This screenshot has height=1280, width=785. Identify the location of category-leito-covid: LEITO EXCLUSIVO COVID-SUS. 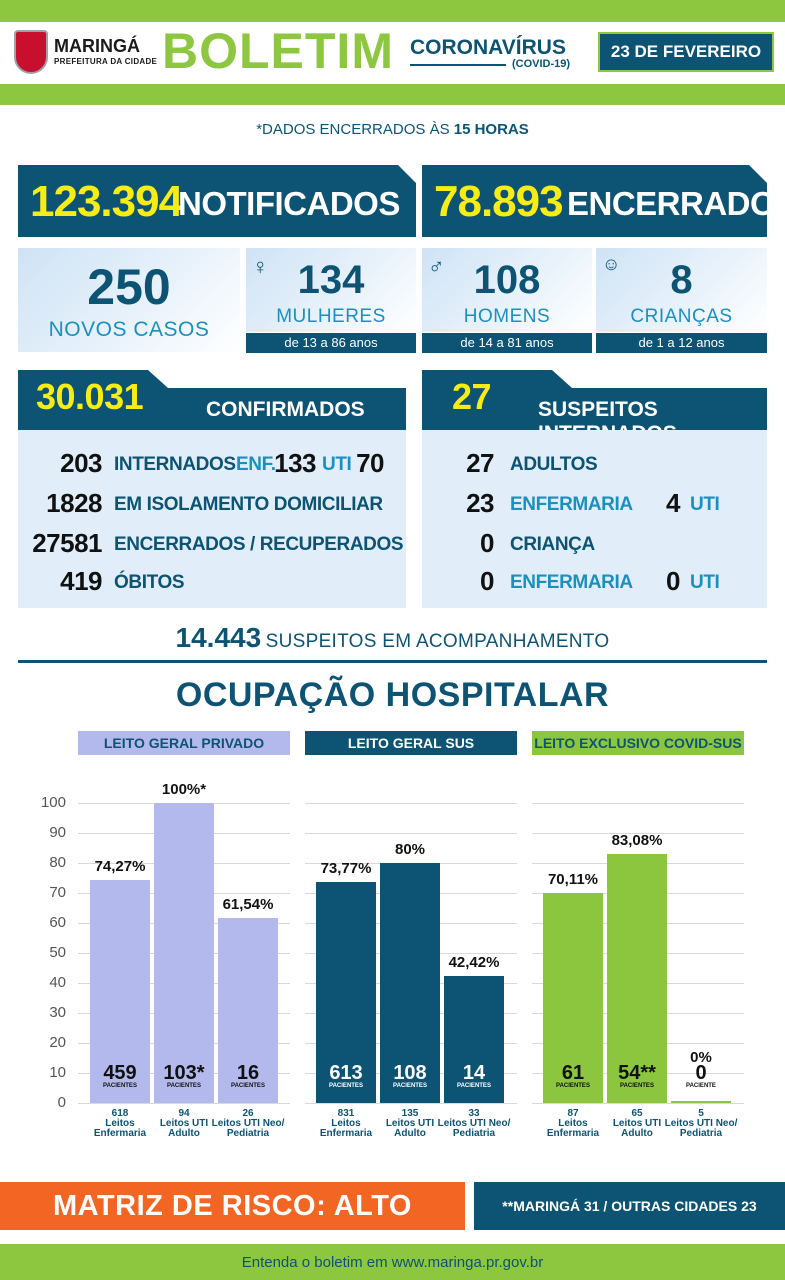
(638, 743).